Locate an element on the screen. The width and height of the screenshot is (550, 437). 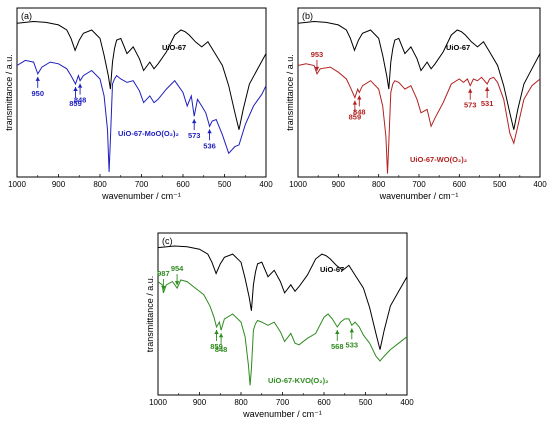
series-label-sample: UiO-67-KVO(O₂)₂ is located at coordinates (298, 380).